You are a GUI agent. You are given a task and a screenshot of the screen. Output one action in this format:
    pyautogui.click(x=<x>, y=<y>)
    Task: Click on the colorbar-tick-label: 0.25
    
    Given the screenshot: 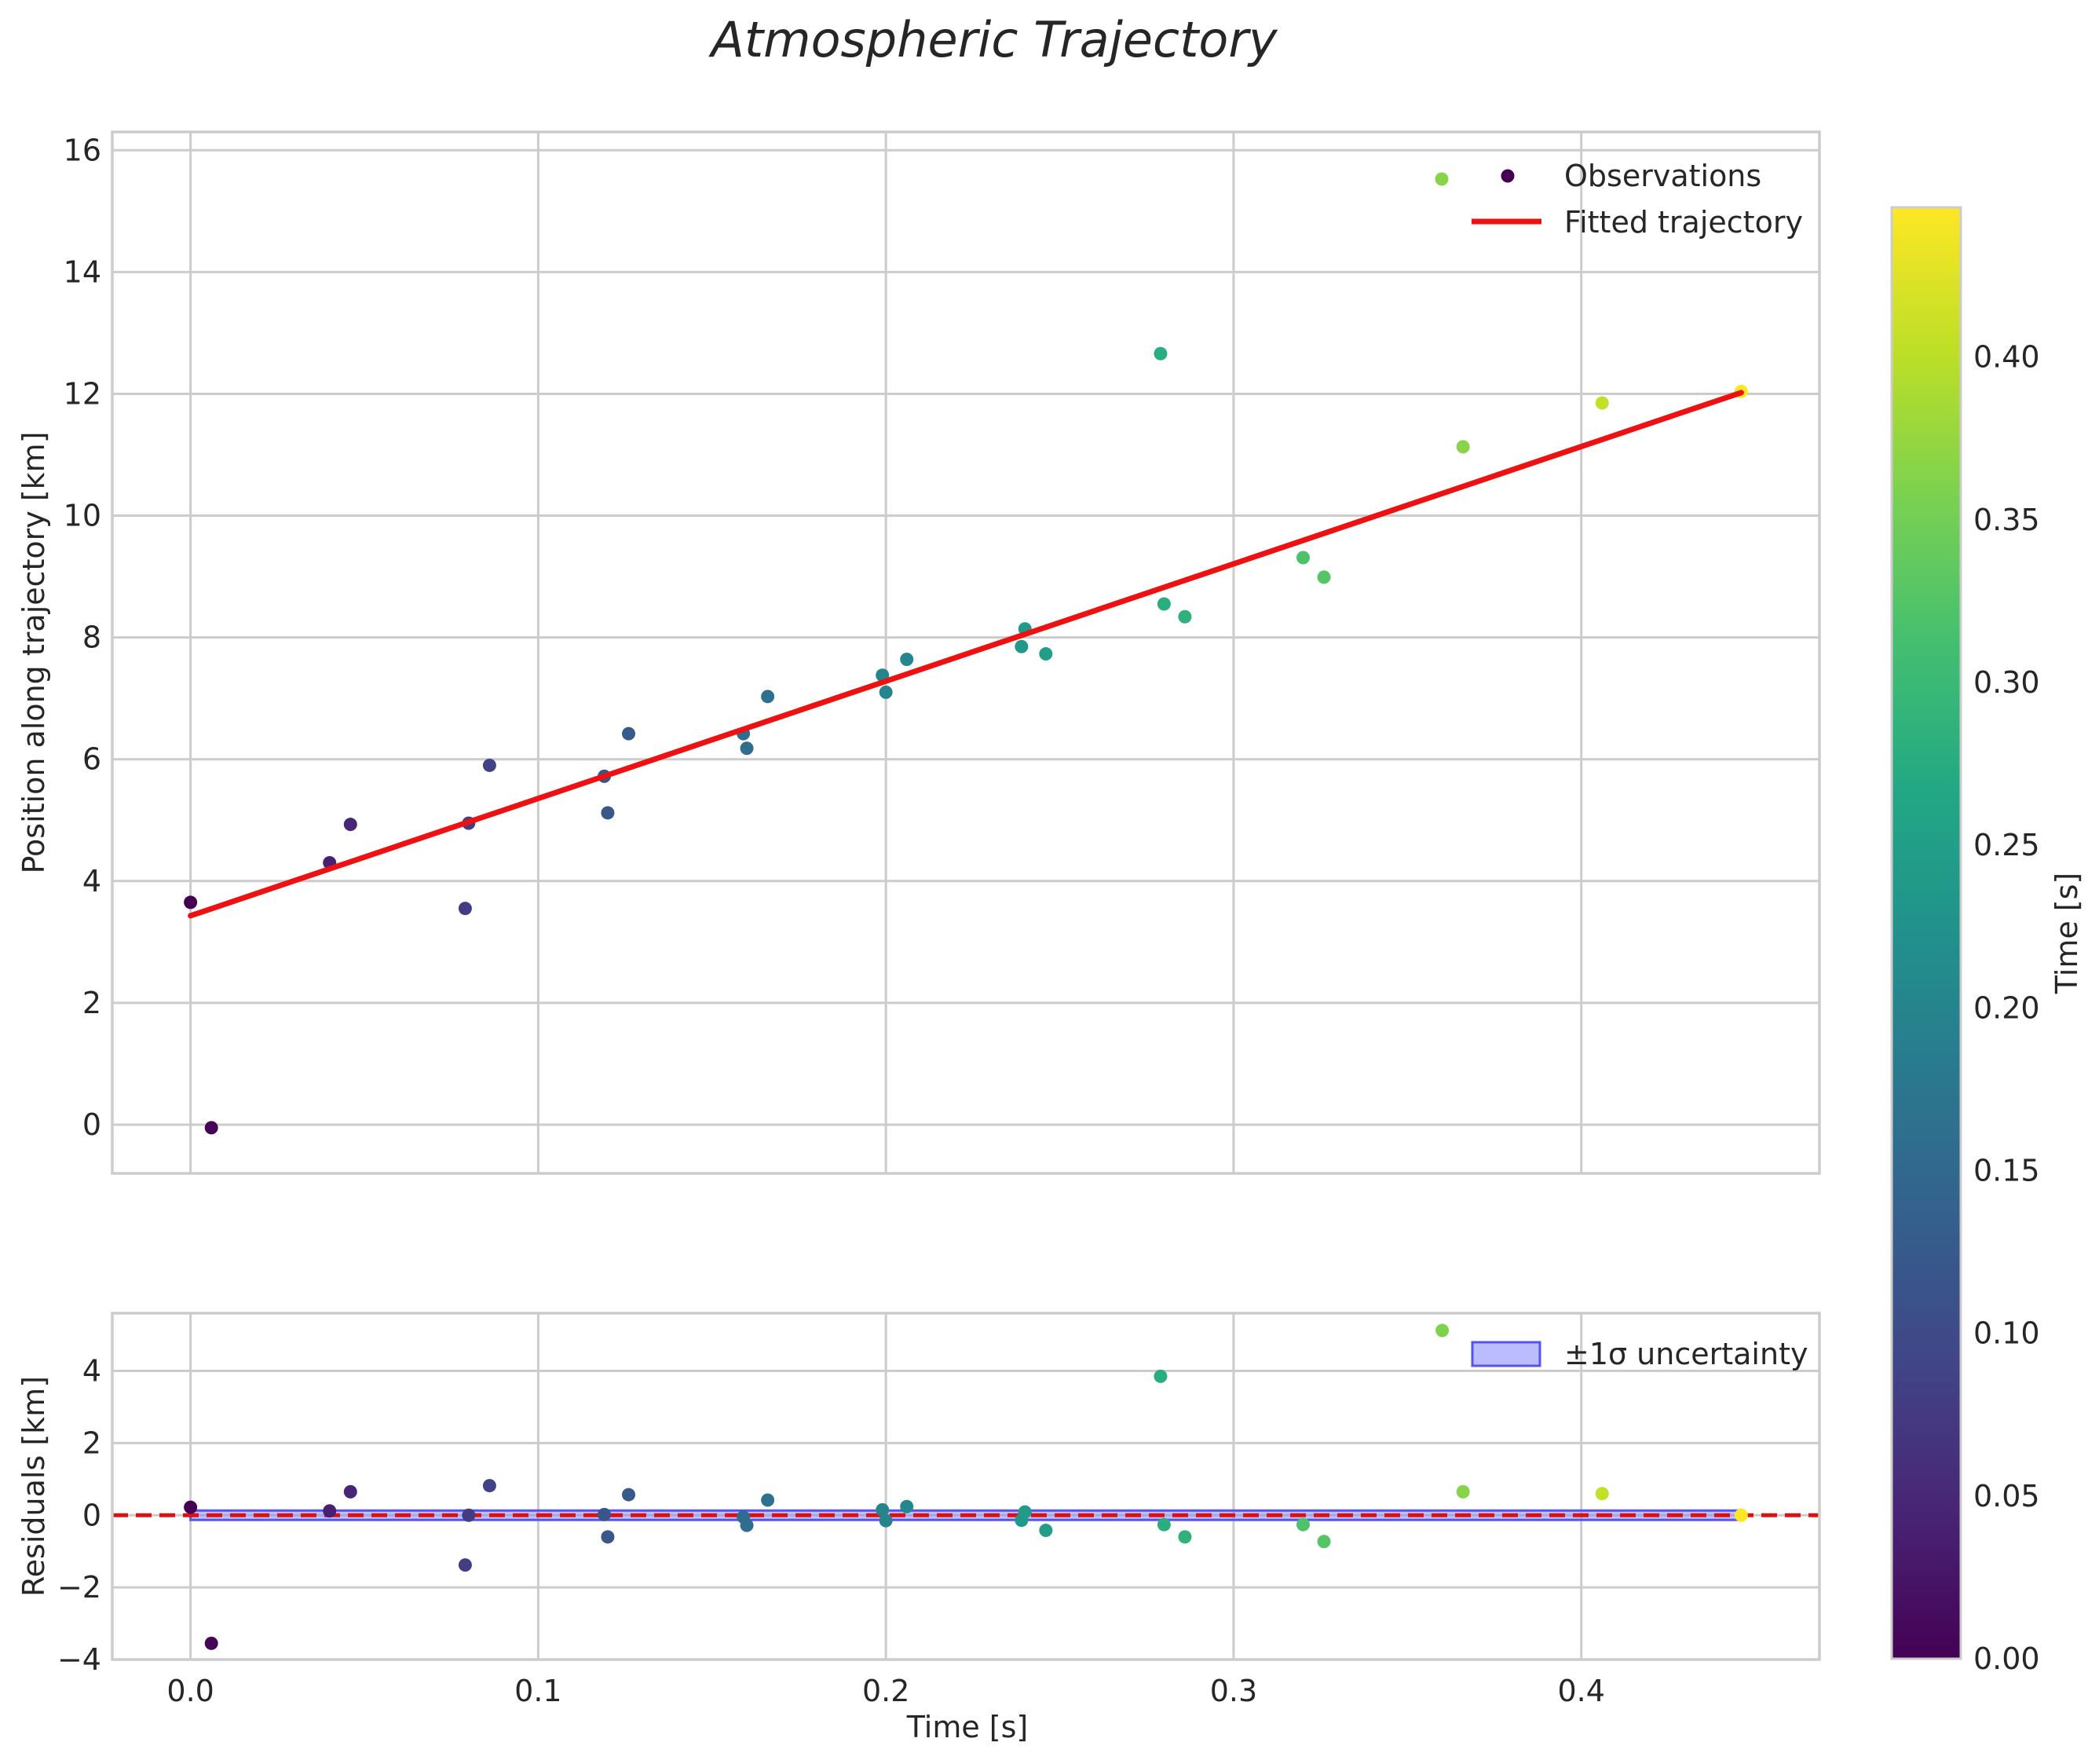 What is the action you would take?
    pyautogui.click(x=2007, y=845)
    